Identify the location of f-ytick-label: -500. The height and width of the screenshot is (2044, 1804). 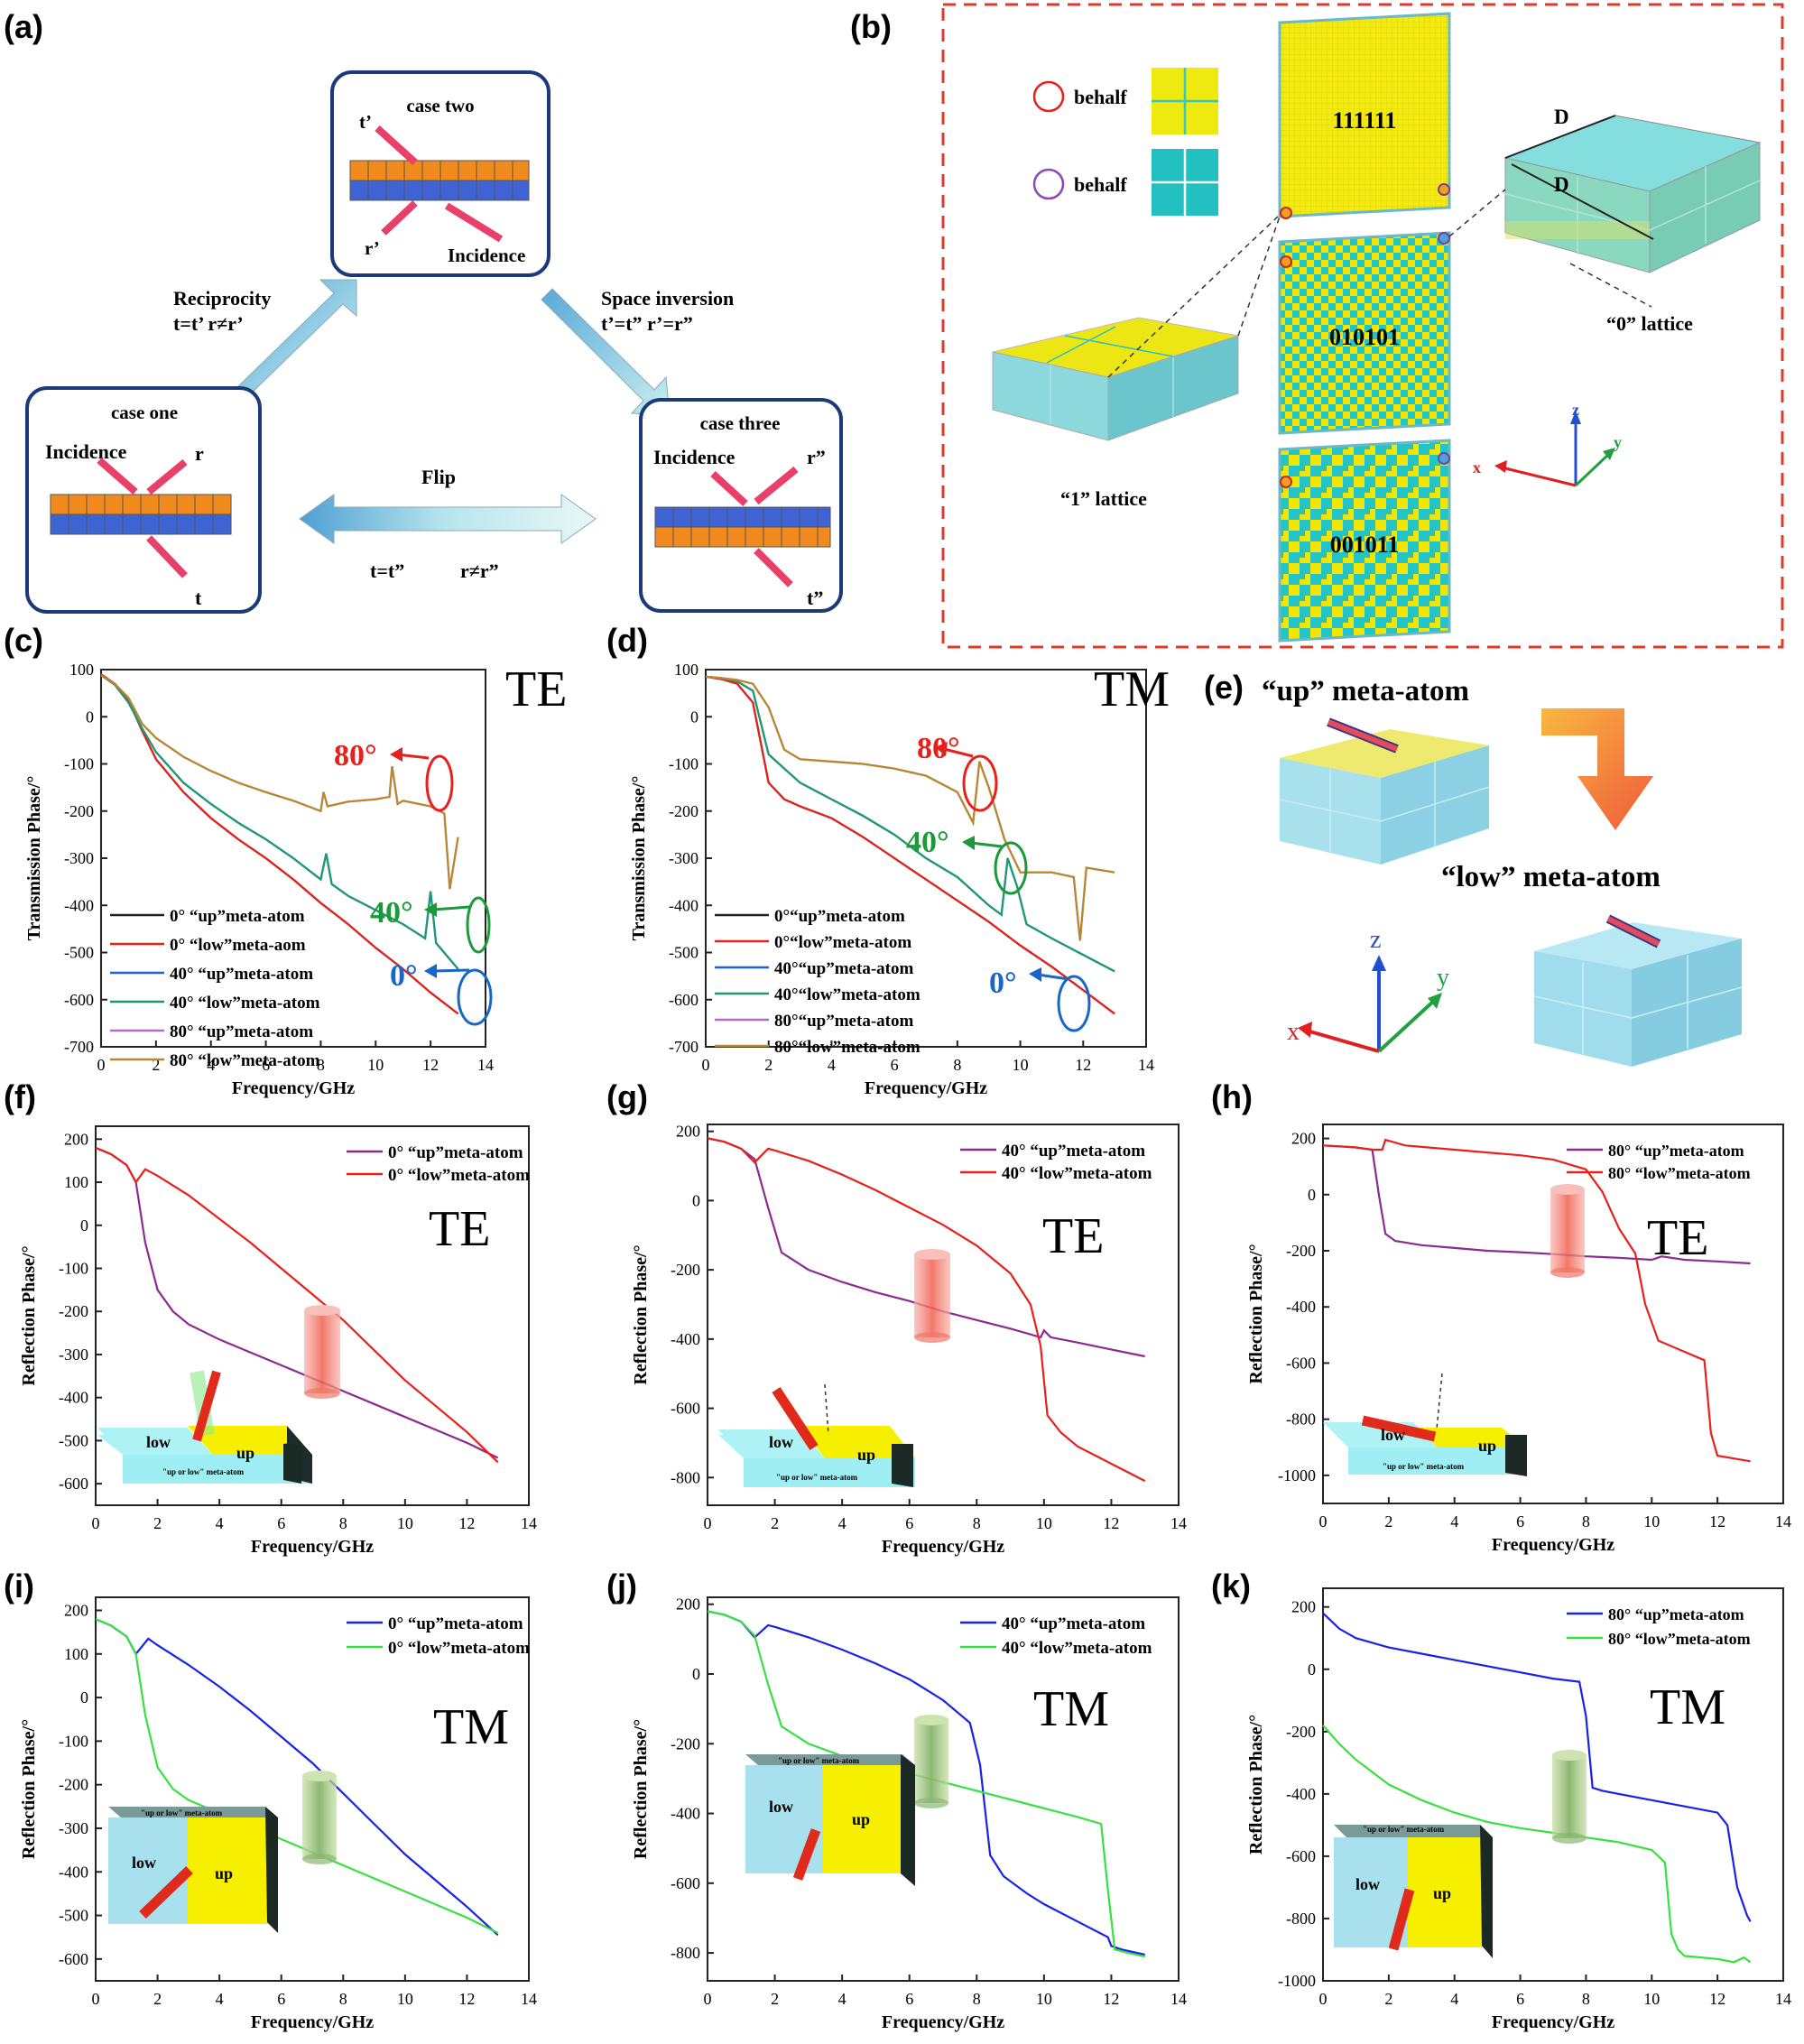
(74, 1440).